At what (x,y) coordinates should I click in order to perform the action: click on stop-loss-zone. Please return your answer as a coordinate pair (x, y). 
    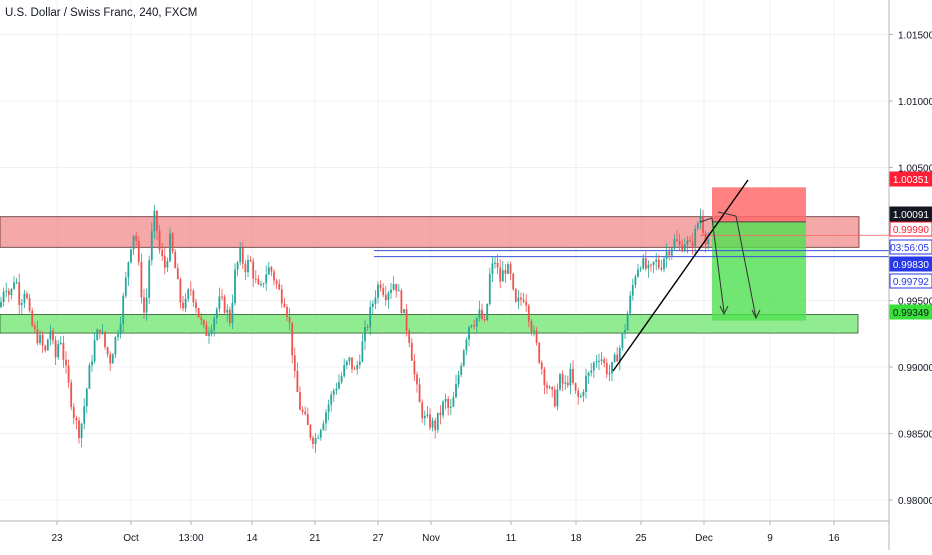
    Looking at the image, I should click on (759, 204).